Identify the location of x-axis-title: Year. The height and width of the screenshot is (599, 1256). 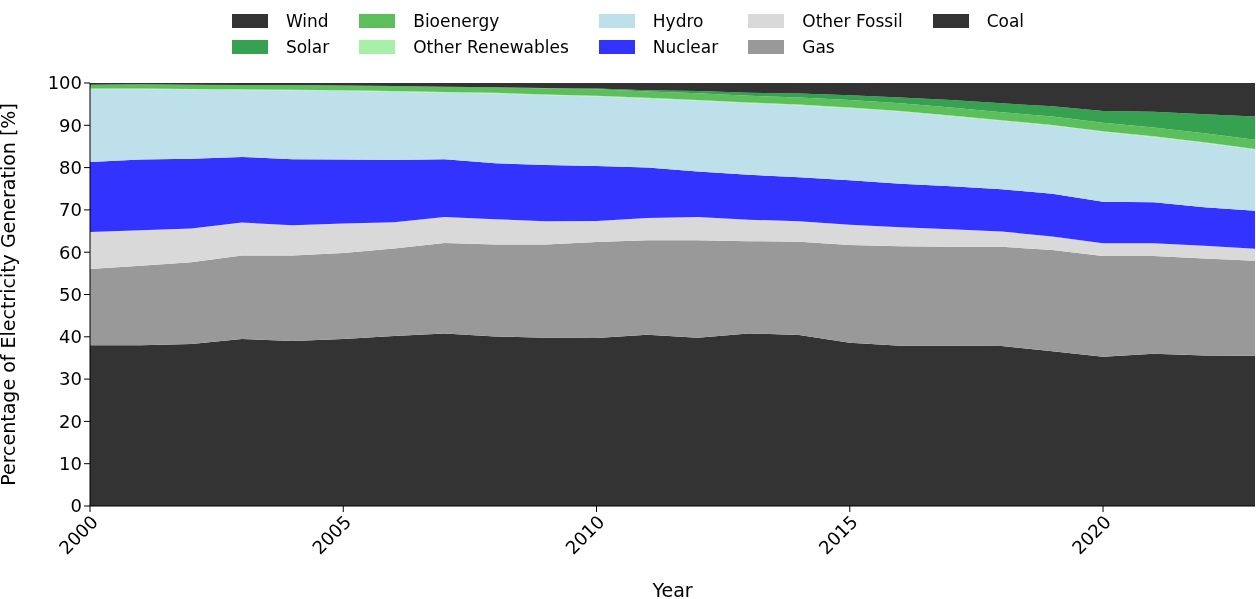
(672, 589).